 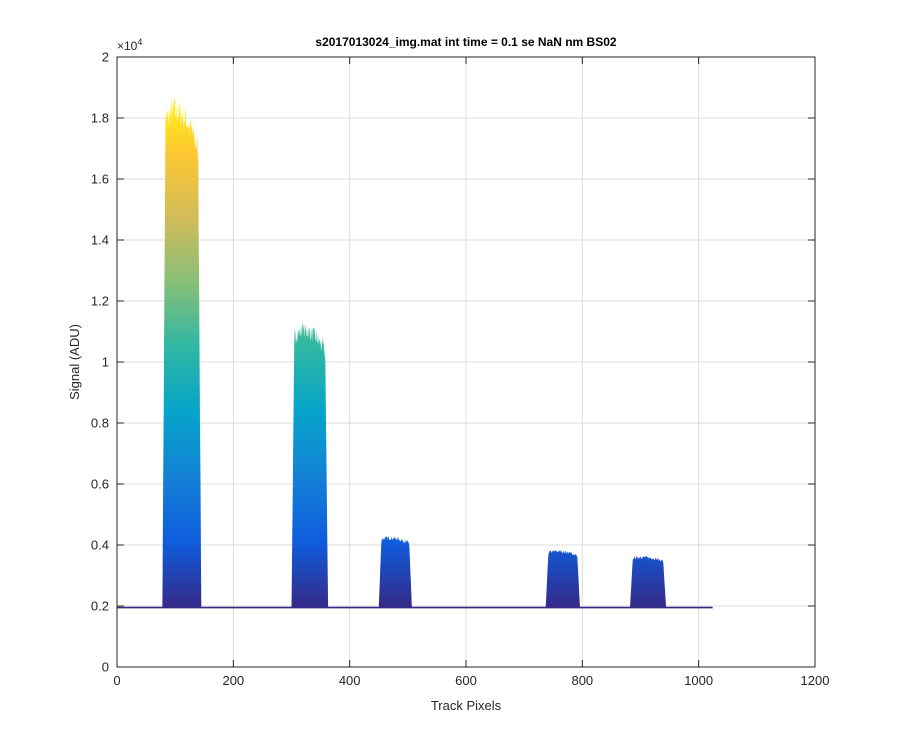 I want to click on y-tick-label: 1.8, so click(x=100, y=118).